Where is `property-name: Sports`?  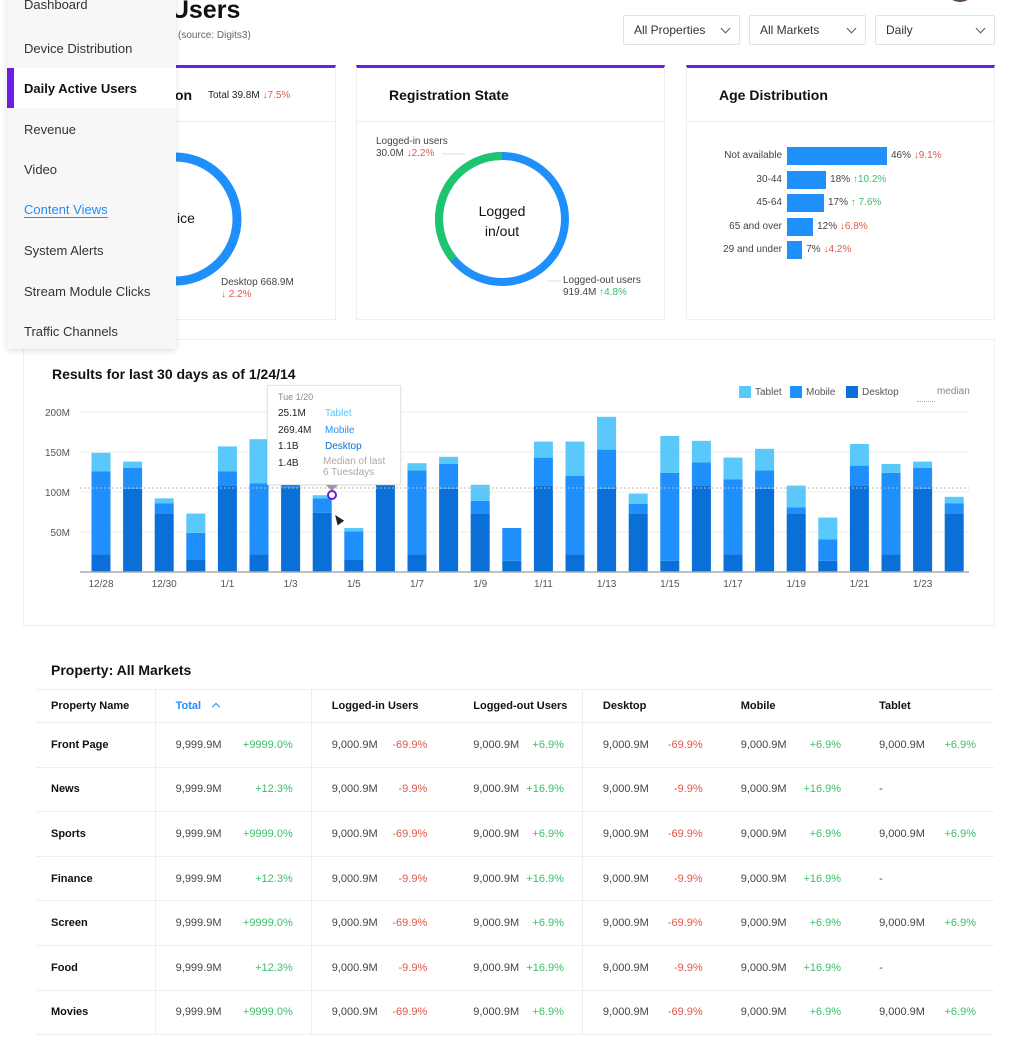 property-name: Sports is located at coordinates (96, 834).